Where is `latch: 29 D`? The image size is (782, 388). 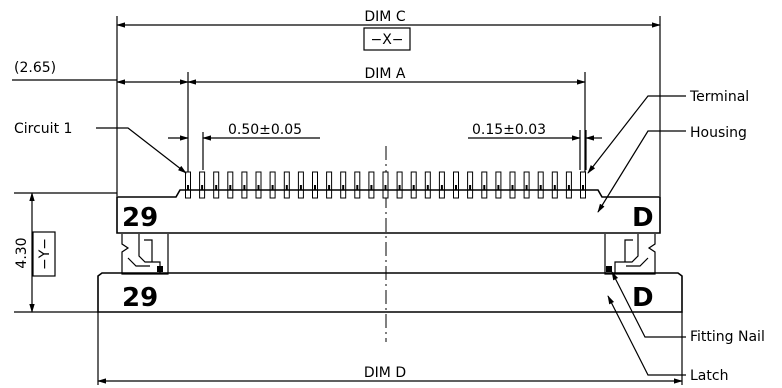
latch: 29 D is located at coordinates (390, 292).